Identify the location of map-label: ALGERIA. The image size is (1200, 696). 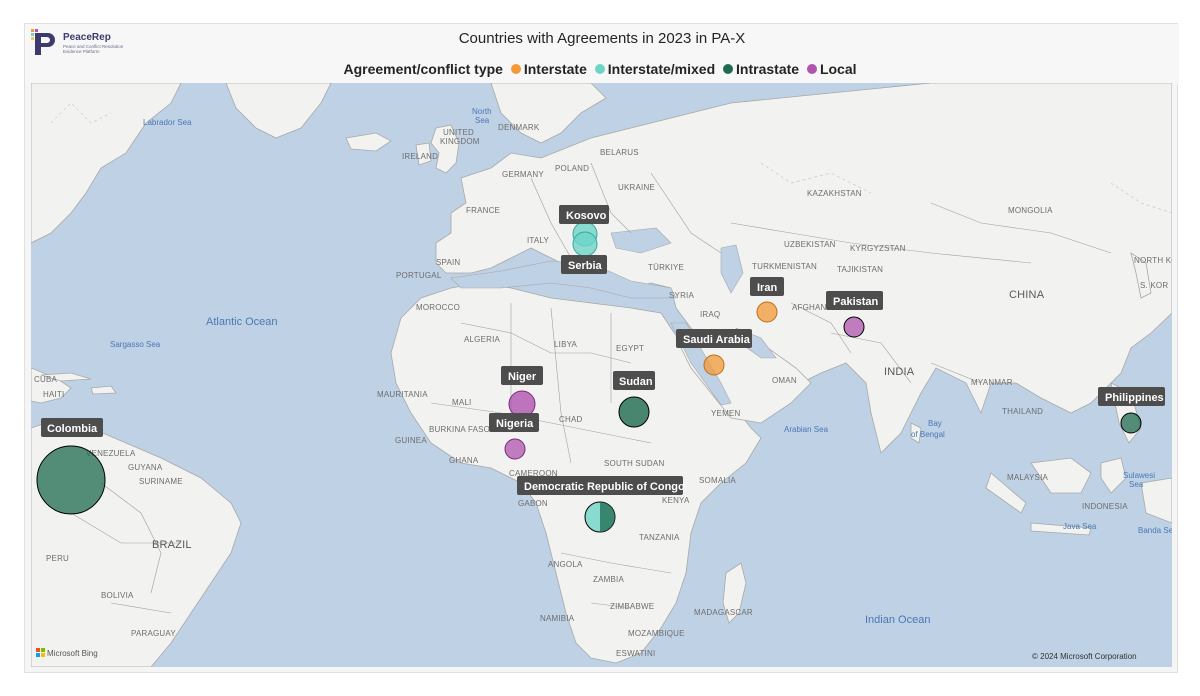
(482, 339).